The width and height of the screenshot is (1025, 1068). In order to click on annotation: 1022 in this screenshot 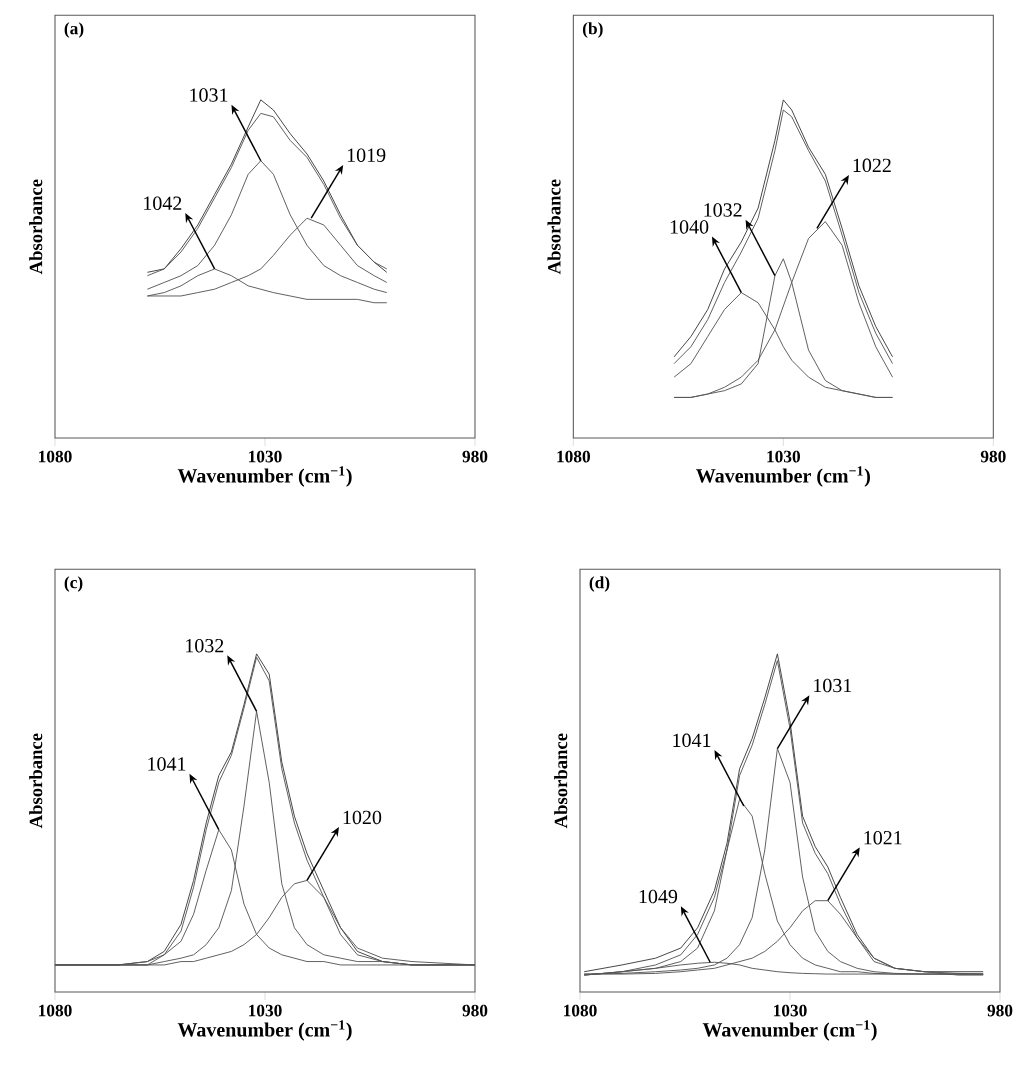, I will do `click(872, 165)`.